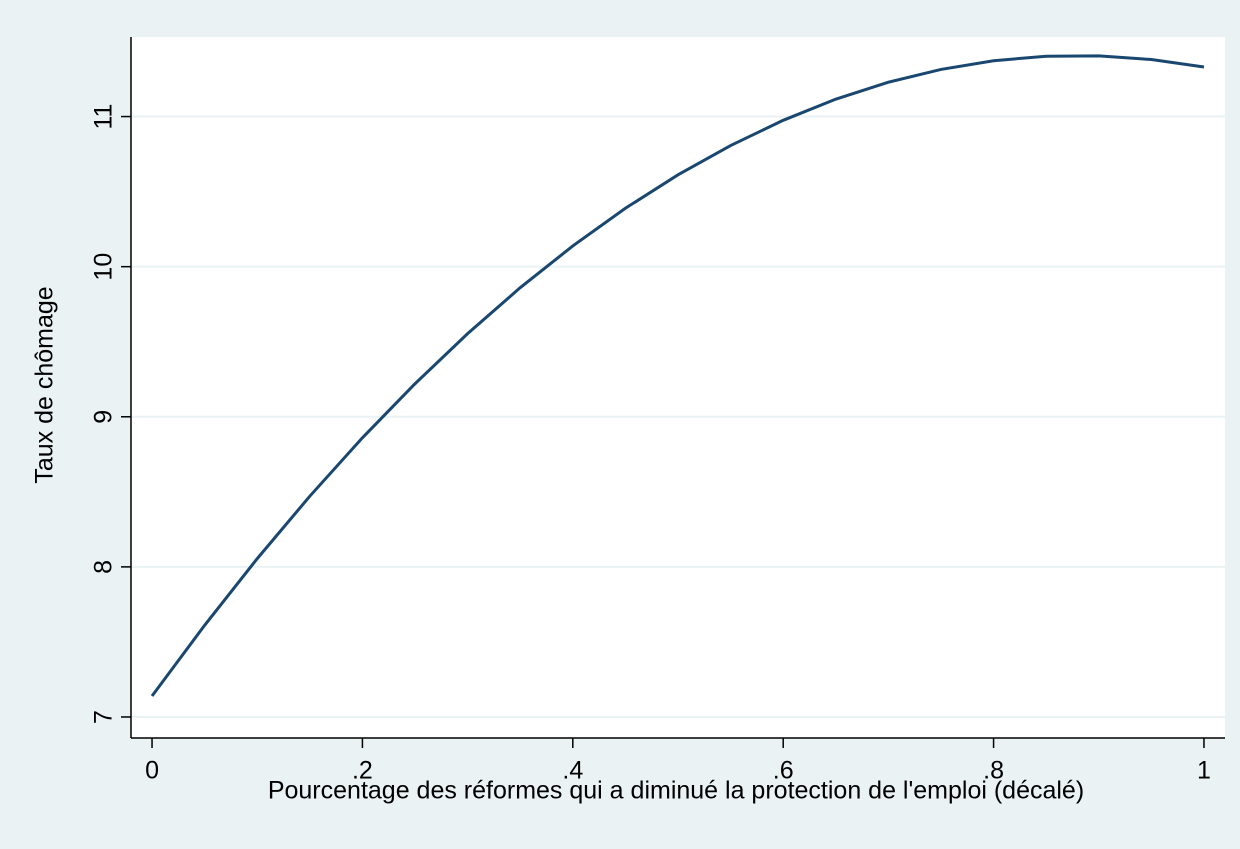 The width and height of the screenshot is (1240, 849). What do you see at coordinates (104, 417) in the screenshot?
I see `y-tick-label: 9` at bounding box center [104, 417].